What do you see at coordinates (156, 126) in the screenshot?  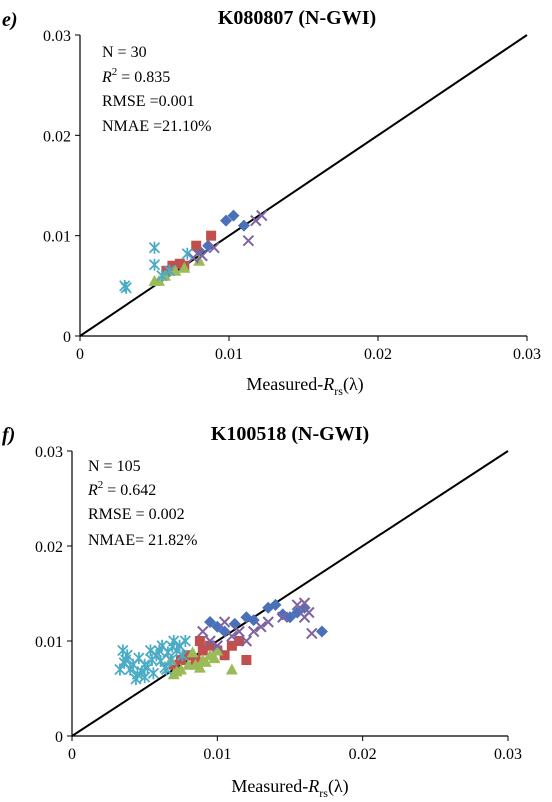 I see `stat-nmae: NMAE =21.10%` at bounding box center [156, 126].